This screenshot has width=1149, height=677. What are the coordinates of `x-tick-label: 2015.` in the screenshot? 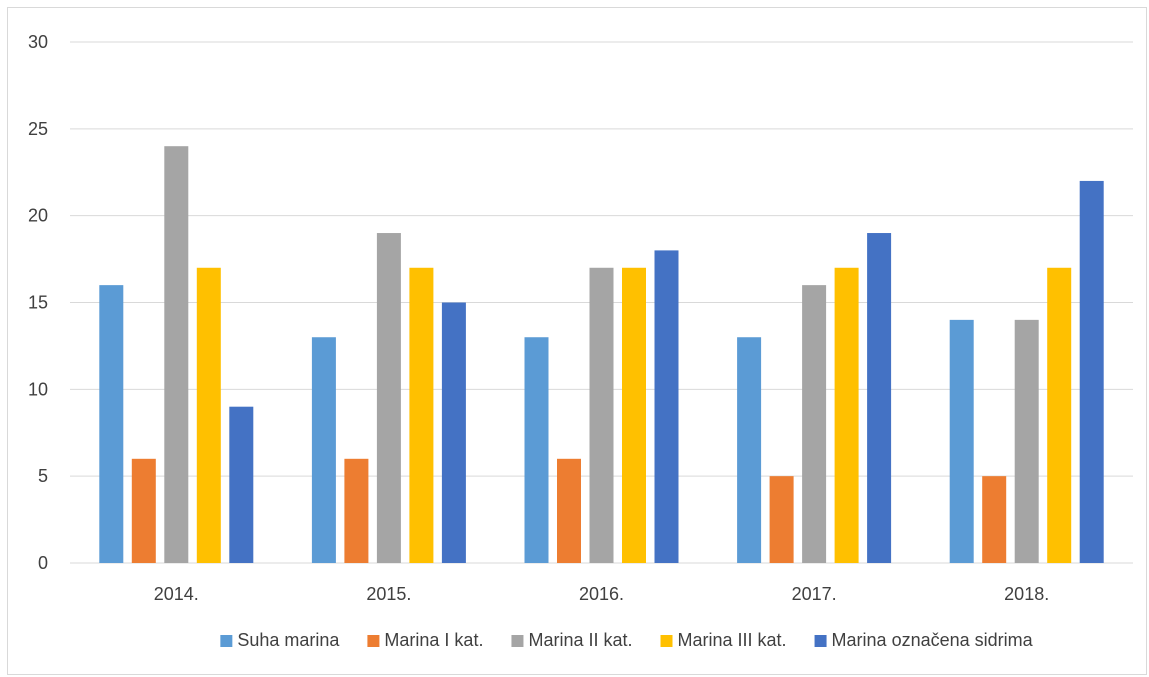 It's located at (388, 594).